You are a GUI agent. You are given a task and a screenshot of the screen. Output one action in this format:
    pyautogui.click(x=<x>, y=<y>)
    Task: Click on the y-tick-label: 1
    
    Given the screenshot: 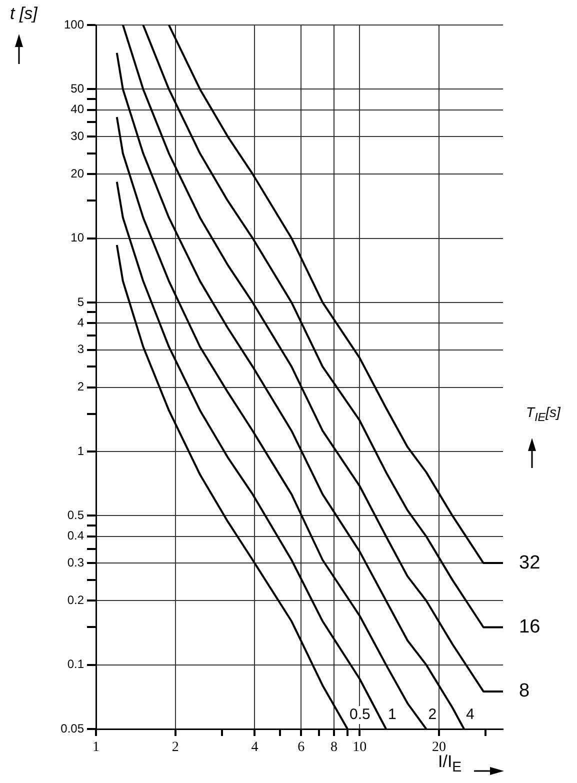 What is the action you would take?
    pyautogui.click(x=80, y=451)
    